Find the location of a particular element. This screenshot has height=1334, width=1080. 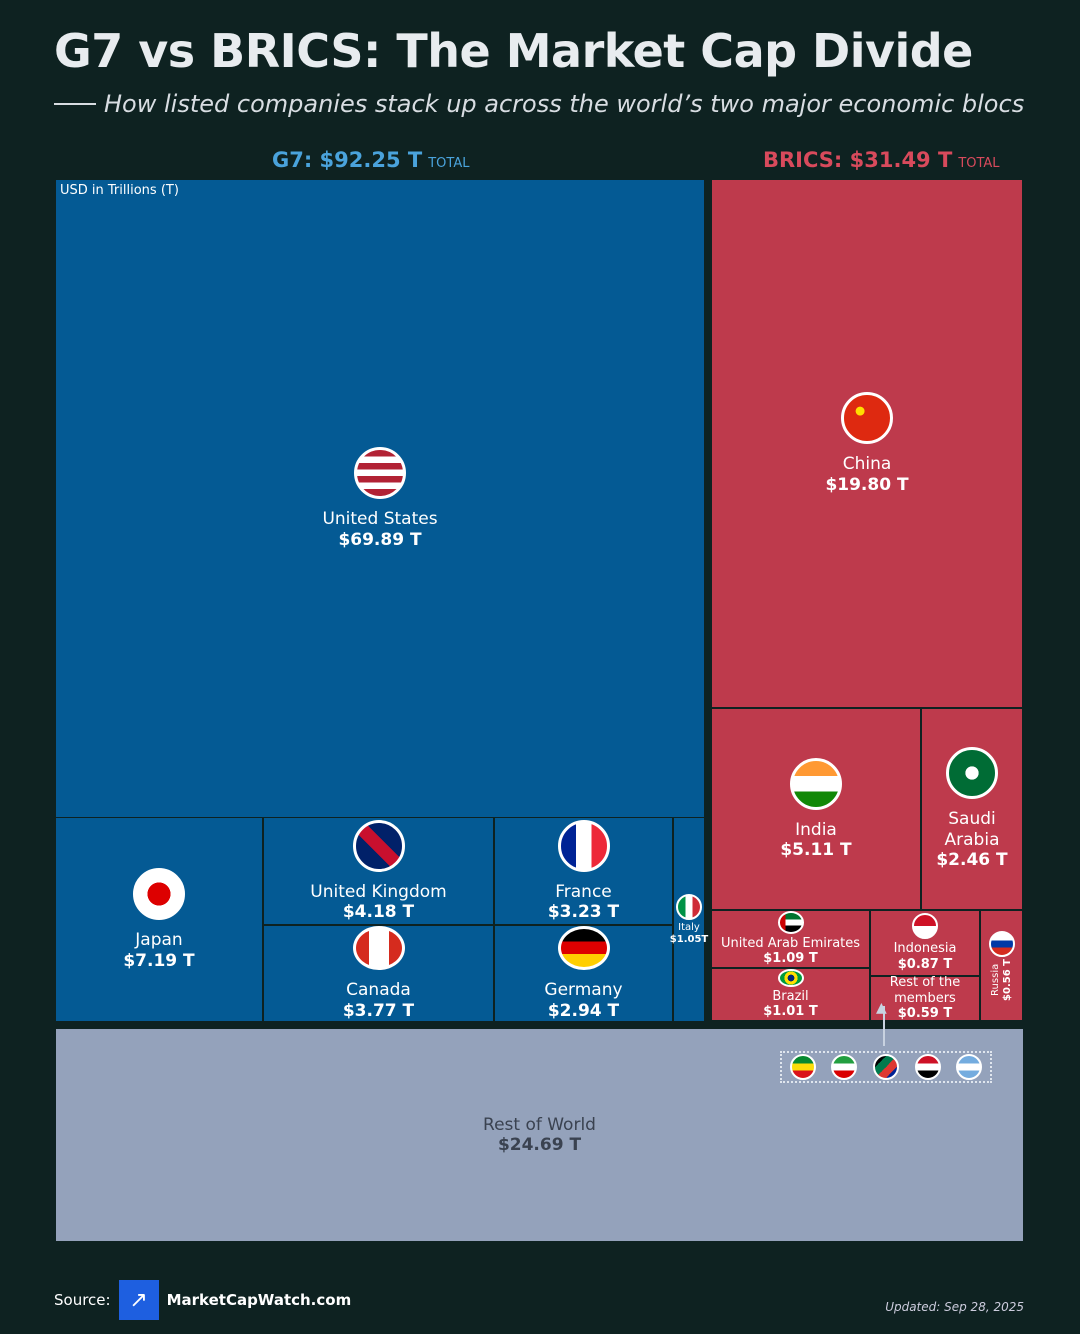

cell-value: $4.18 T is located at coordinates (378, 912).